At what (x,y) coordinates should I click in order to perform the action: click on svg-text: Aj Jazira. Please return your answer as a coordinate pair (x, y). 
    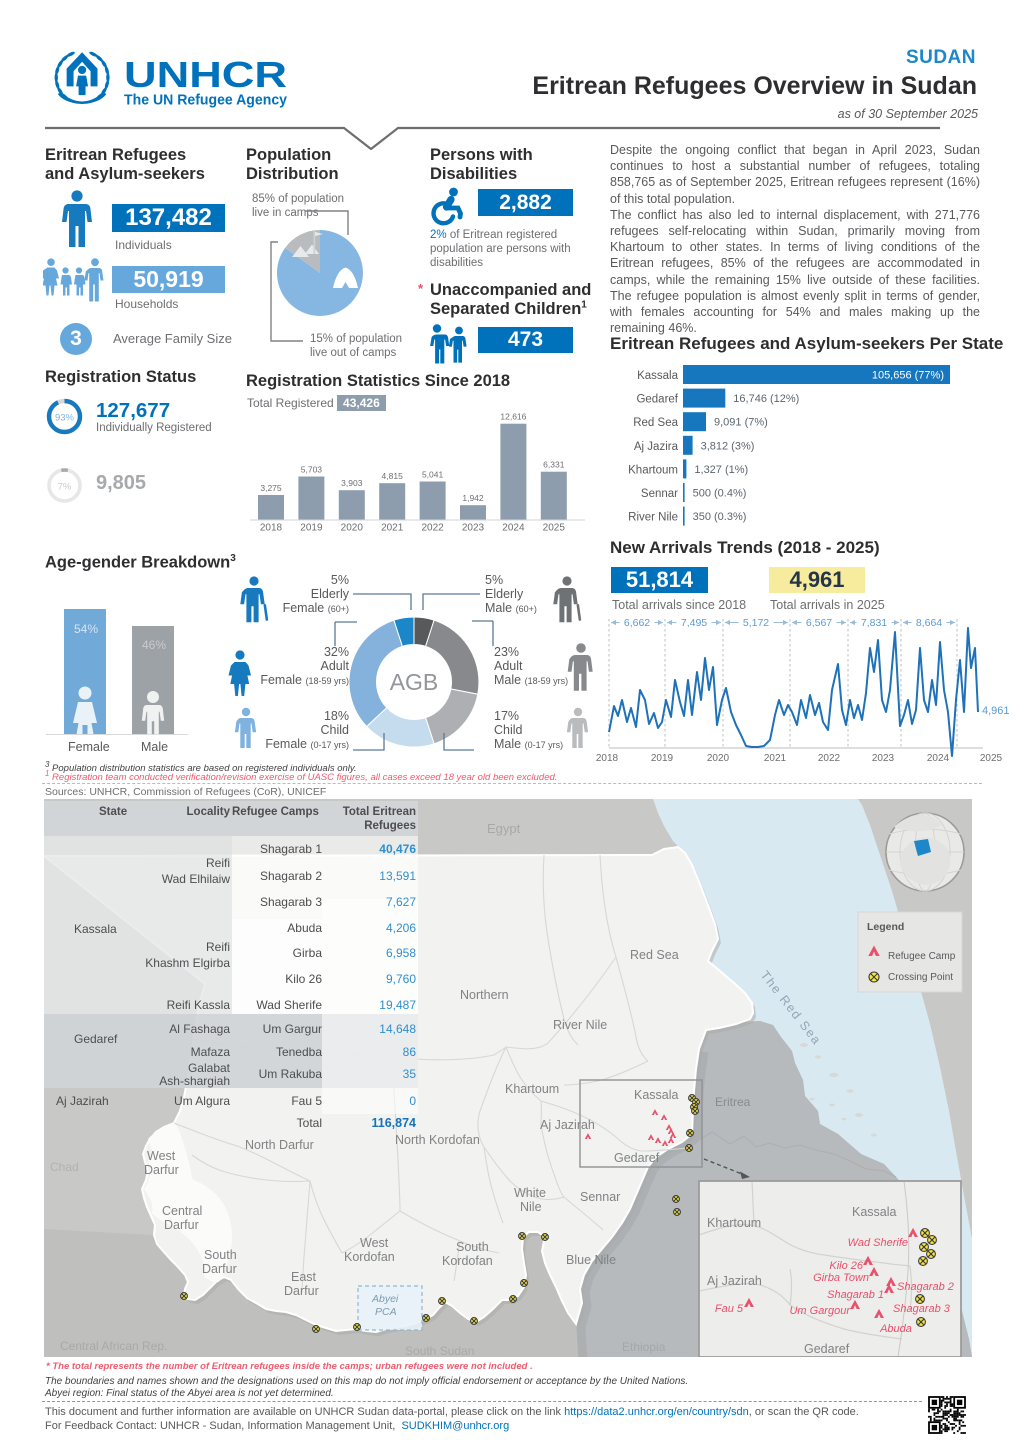
    Looking at the image, I should click on (656, 447).